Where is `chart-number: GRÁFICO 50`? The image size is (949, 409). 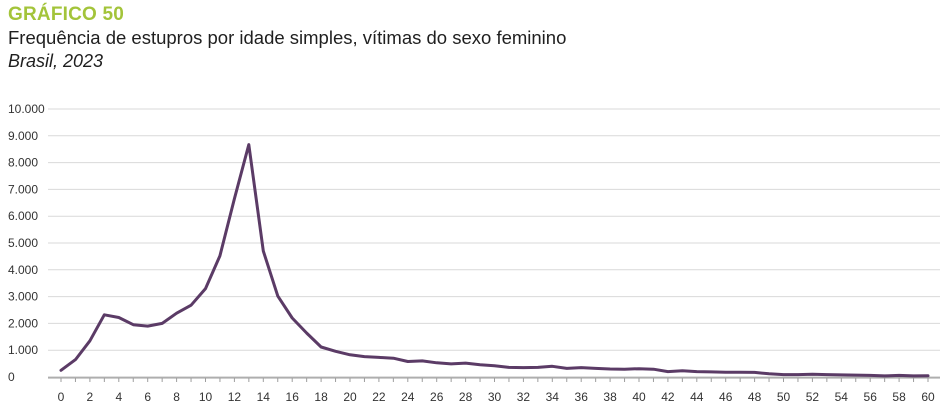
chart-number: GRÁFICO 50 is located at coordinates (66, 14).